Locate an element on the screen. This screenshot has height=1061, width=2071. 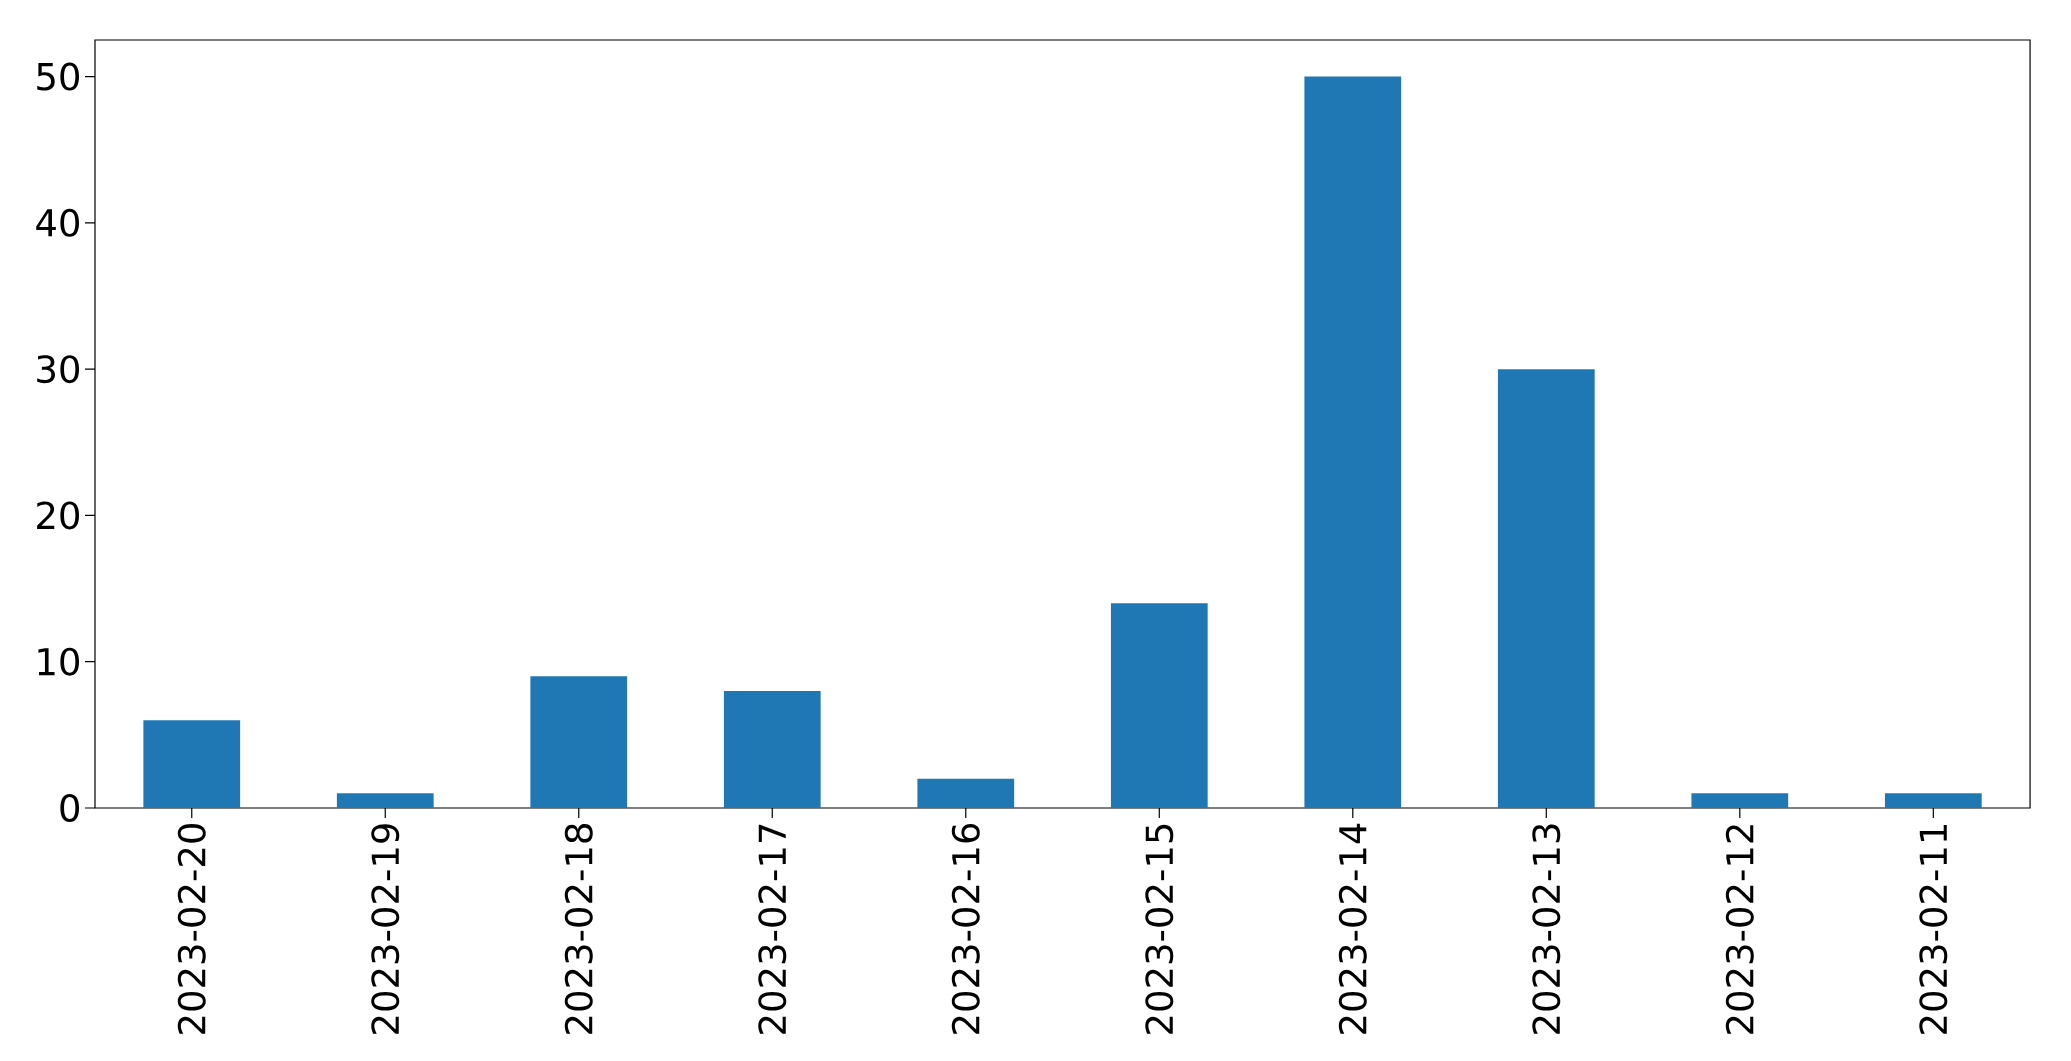
x-tick-label: 2023-02-19 is located at coordinates (385, 929).